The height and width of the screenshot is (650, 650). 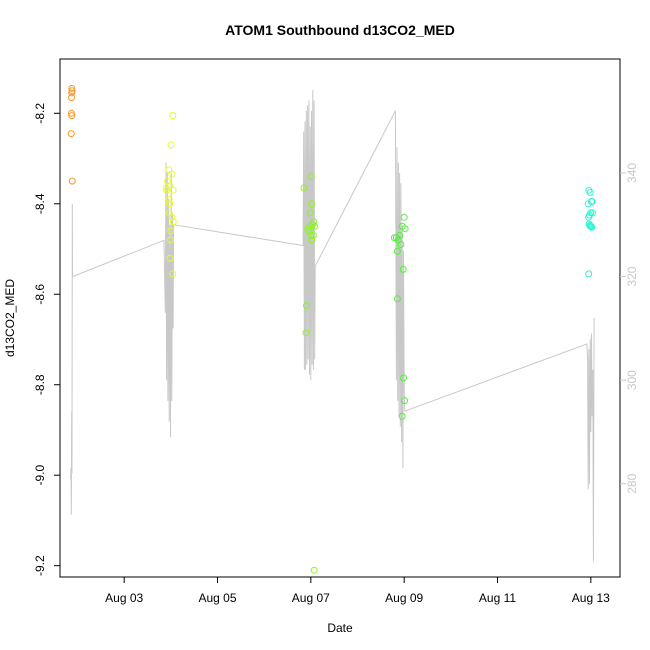 I want to click on y-tick-label: -8.6, so click(x=40, y=294).